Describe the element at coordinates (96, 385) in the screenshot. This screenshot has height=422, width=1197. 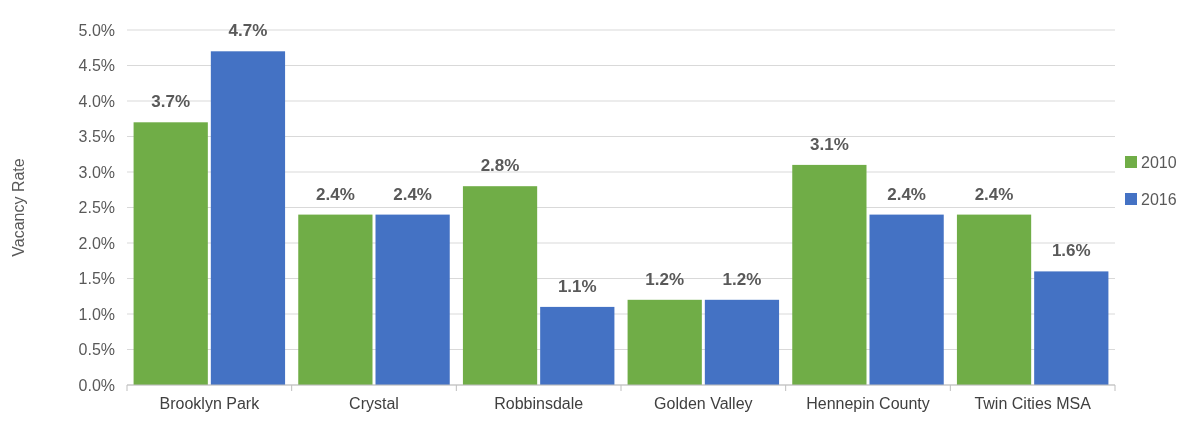
I see `y-tick-label: 0.0%` at that location.